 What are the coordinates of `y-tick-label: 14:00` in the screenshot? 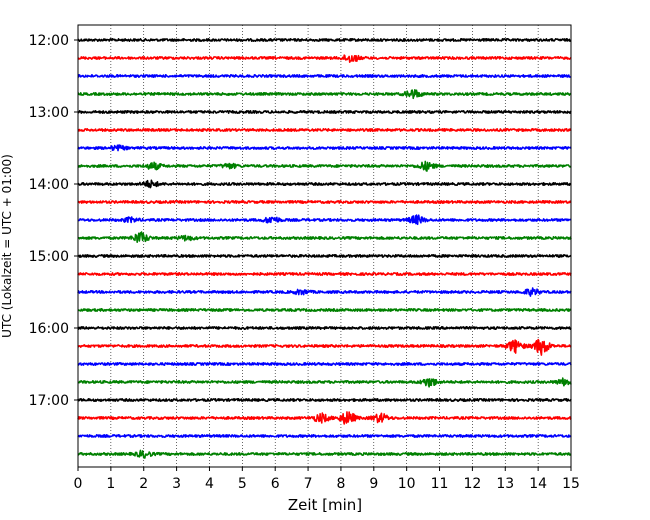 It's located at (49, 185).